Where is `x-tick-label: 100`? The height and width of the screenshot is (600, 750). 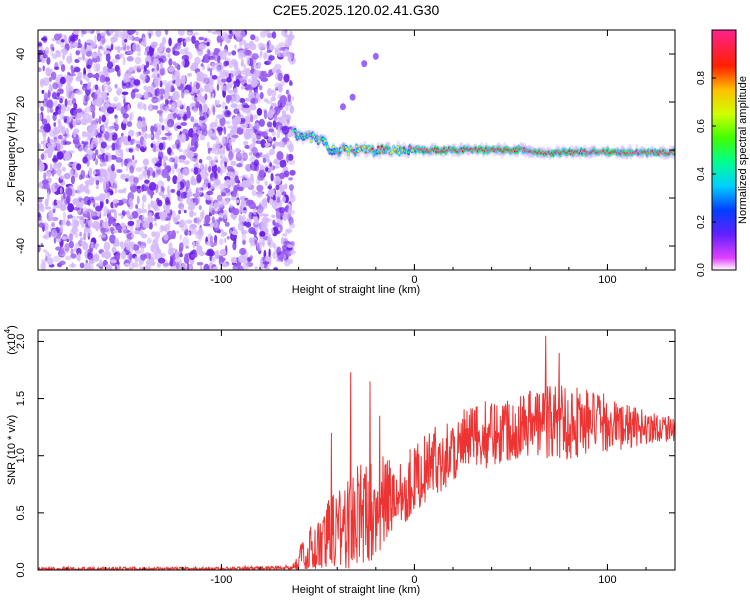 x-tick-label: 100 is located at coordinates (607, 580).